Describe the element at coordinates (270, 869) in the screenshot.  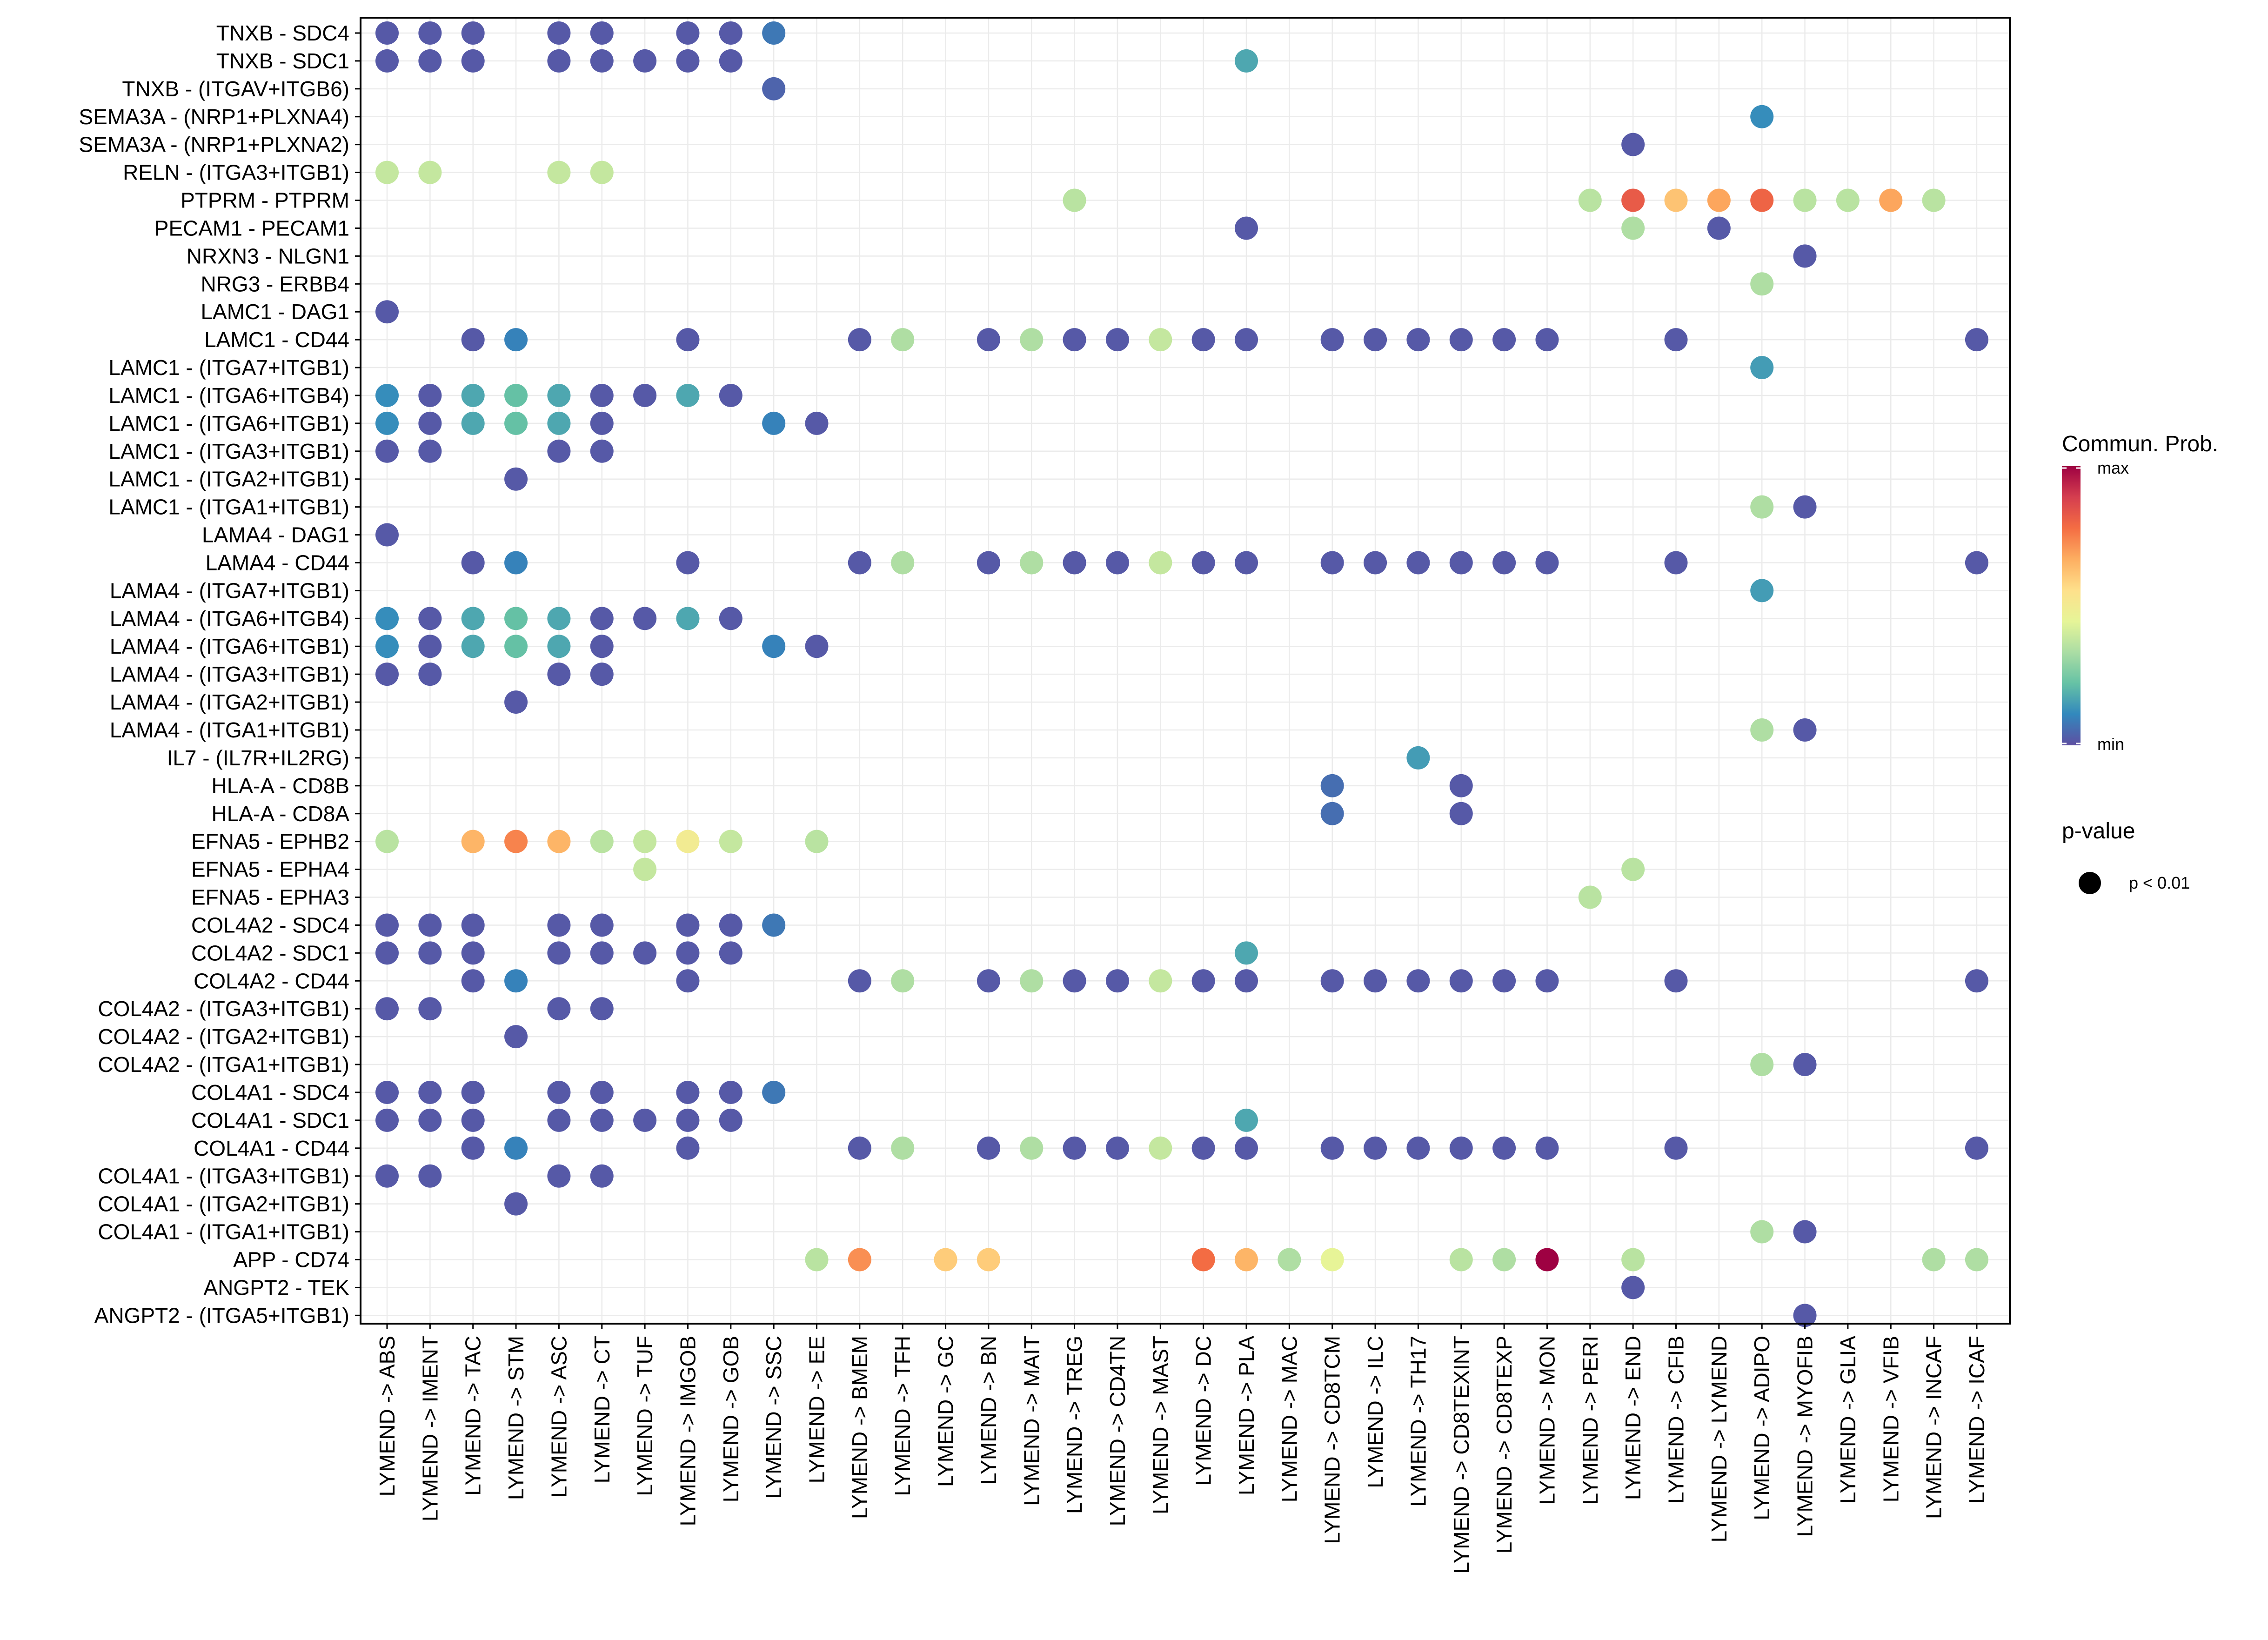
I see `y-tick-label: EFNA5 - EPHA4` at that location.